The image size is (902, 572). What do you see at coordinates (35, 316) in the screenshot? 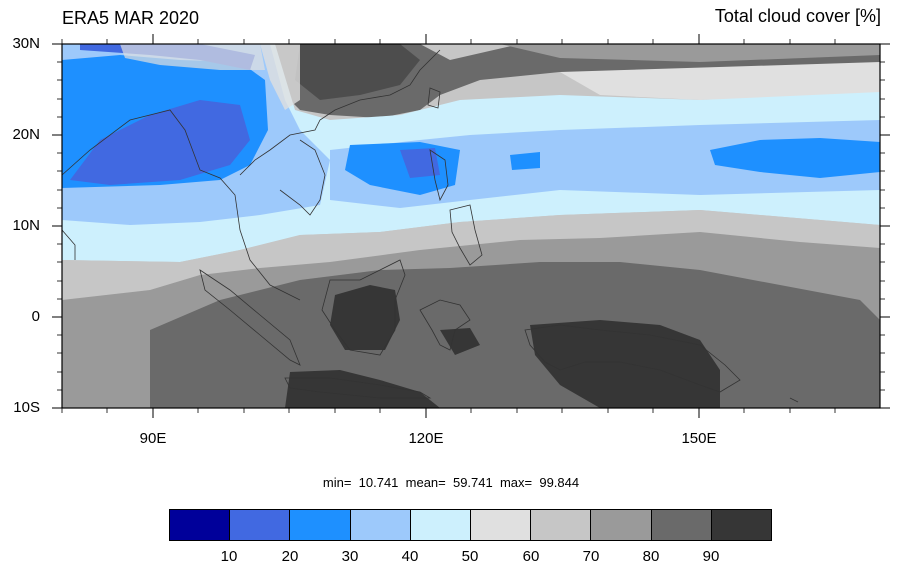
I see `lat-label-0: 0` at bounding box center [35, 316].